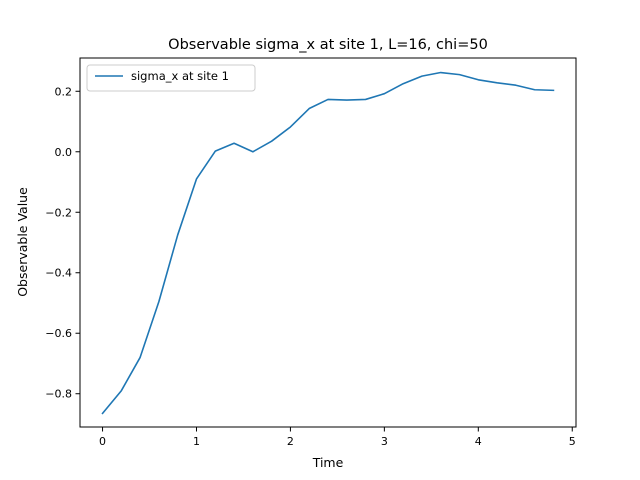 Image resolution: width=640 pixels, height=480 pixels. Describe the element at coordinates (328, 462) in the screenshot. I see `x-axis-label: Time` at that location.